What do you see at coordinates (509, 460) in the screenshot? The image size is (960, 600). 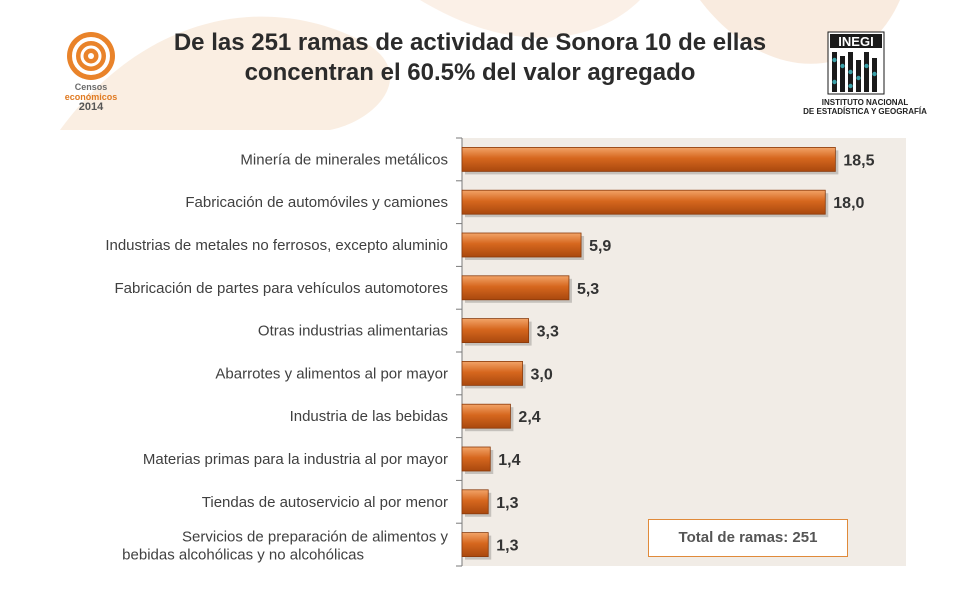 I see `value-label-7: 1,4` at bounding box center [509, 460].